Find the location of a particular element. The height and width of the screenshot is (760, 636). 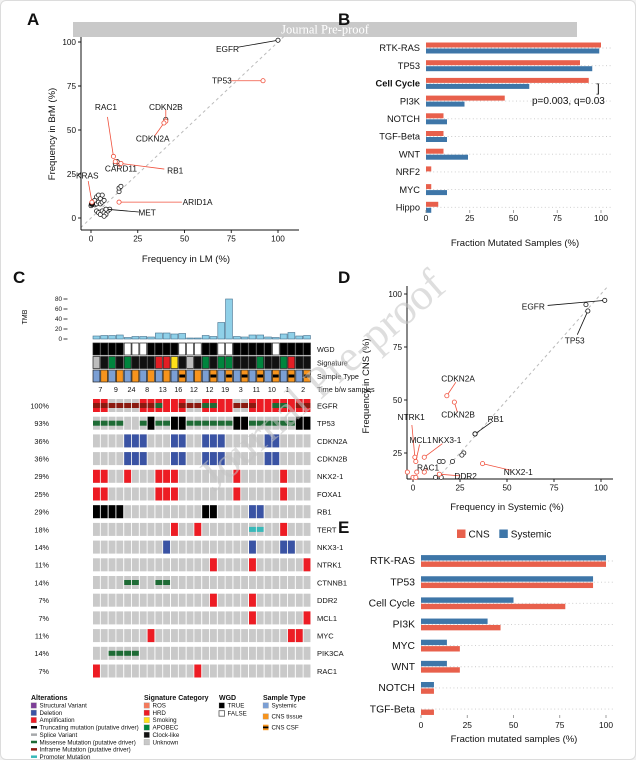

category-label: RTK-RAS is located at coordinates (399, 48).